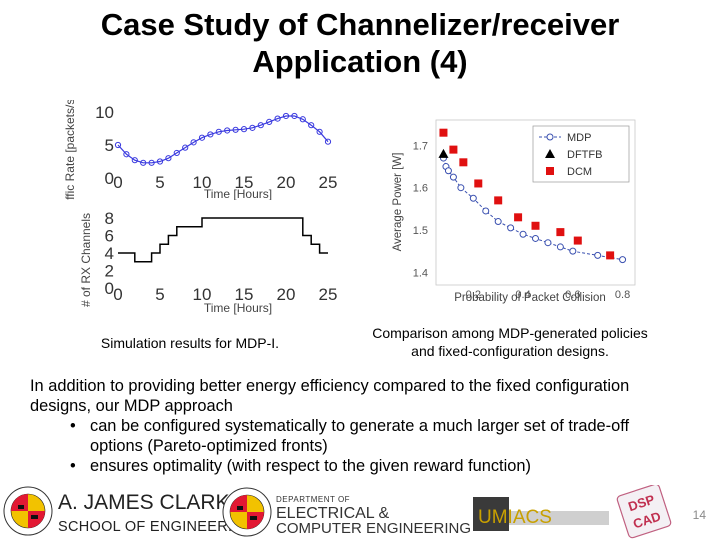 Image resolution: width=720 pixels, height=540 pixels. I want to click on legend-label: MDP, so click(579, 138).